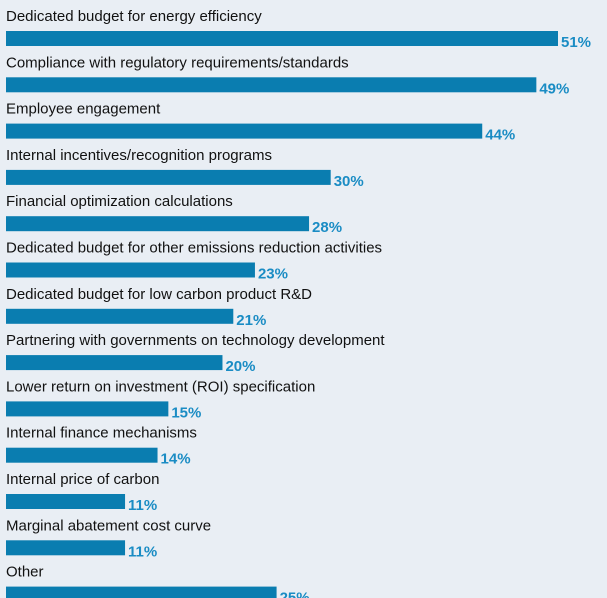  What do you see at coordinates (176, 459) in the screenshot?
I see `value-label: 14%` at bounding box center [176, 459].